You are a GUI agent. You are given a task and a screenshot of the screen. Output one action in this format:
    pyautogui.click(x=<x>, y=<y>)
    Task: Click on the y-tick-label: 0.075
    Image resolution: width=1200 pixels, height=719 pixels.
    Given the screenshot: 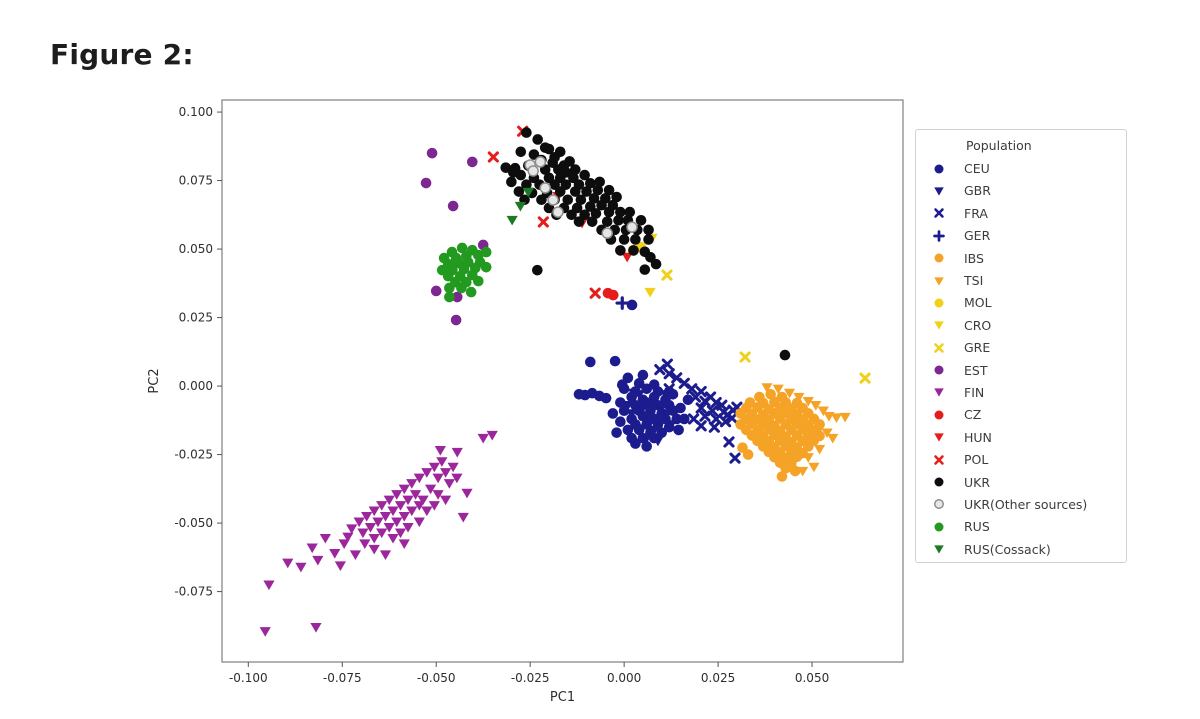 What is the action you would take?
    pyautogui.click(x=196, y=181)
    